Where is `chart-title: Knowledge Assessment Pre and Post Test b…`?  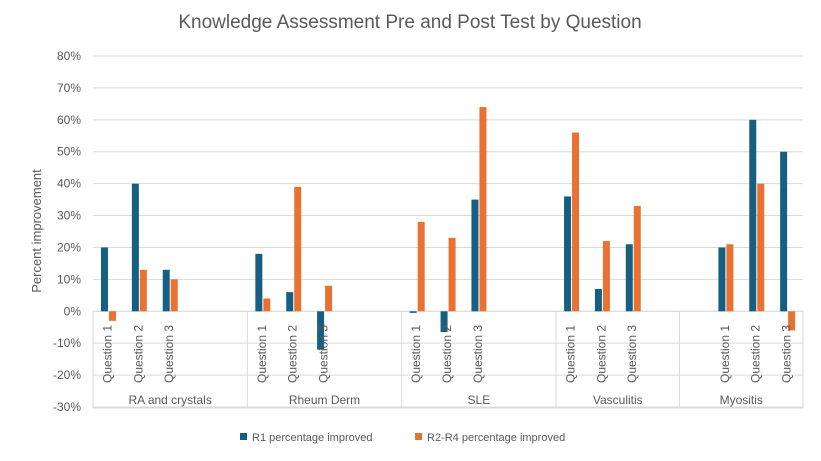
chart-title: Knowledge Assessment Pre and Post Test b… is located at coordinates (409, 22).